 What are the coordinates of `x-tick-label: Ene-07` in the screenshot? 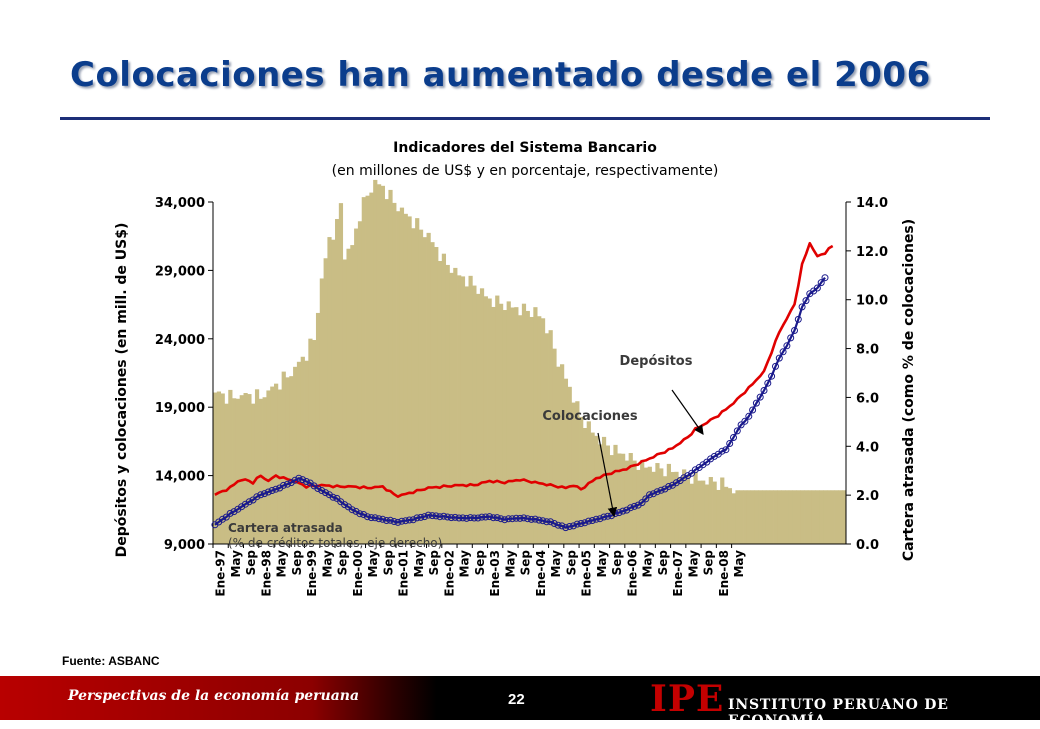 It's located at (678, 573).